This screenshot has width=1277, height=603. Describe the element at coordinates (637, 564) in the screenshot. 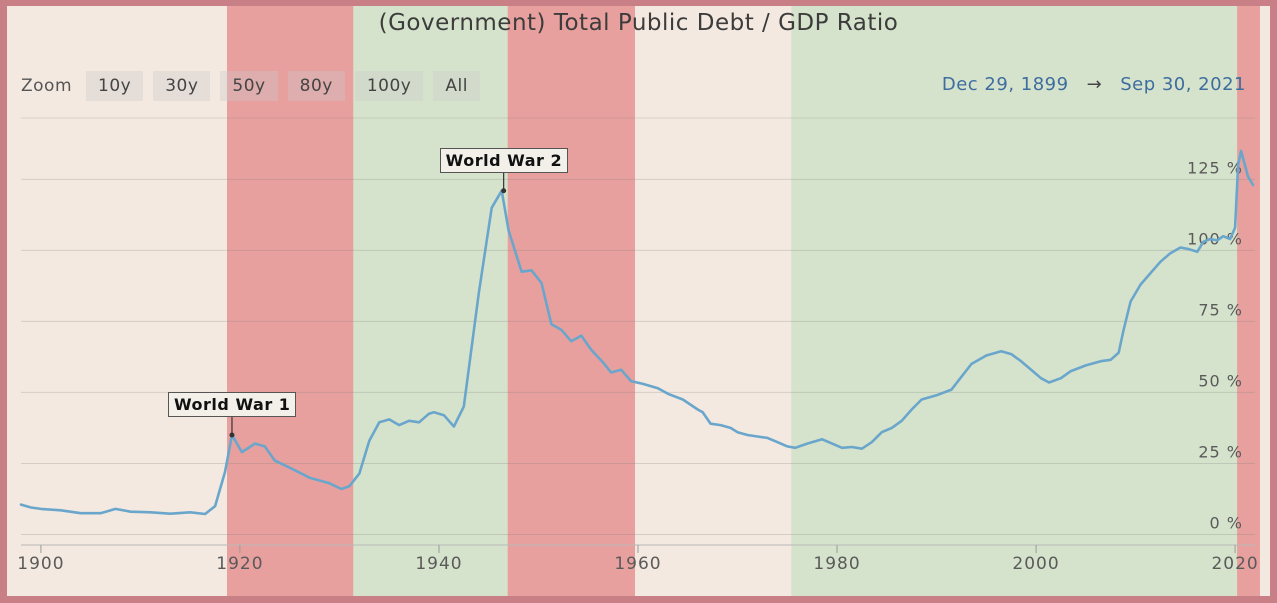

I see `x-tick-label: 1960` at that location.